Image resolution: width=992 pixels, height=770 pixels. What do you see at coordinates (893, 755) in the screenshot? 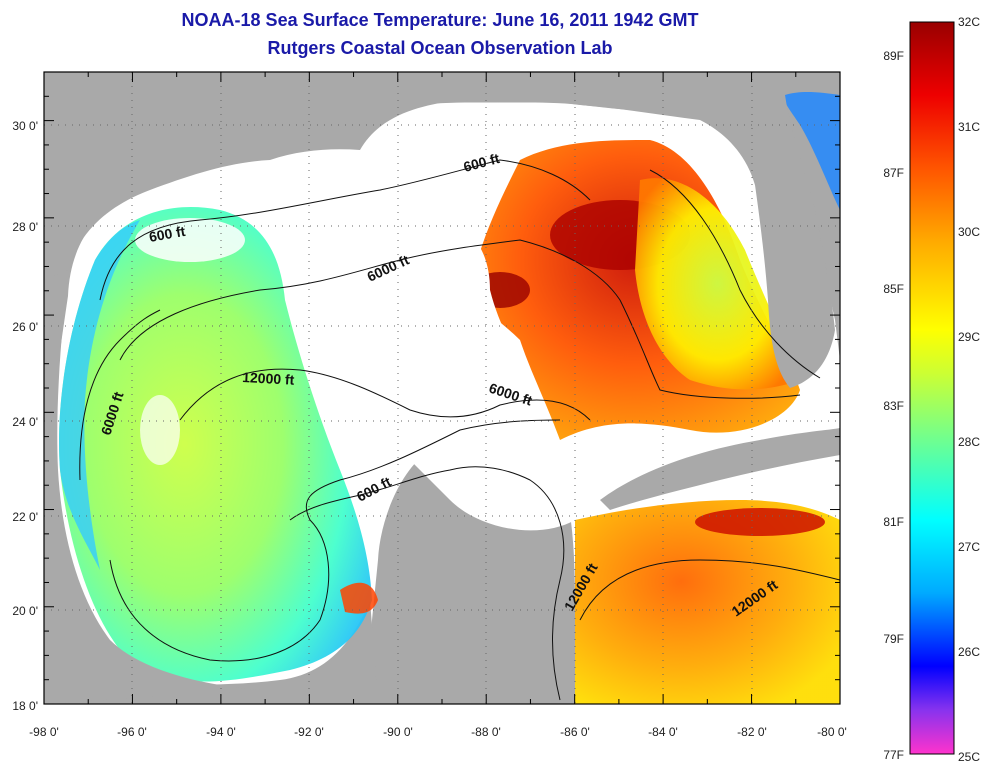
I see `colorbar-f-label: 77F` at bounding box center [893, 755].